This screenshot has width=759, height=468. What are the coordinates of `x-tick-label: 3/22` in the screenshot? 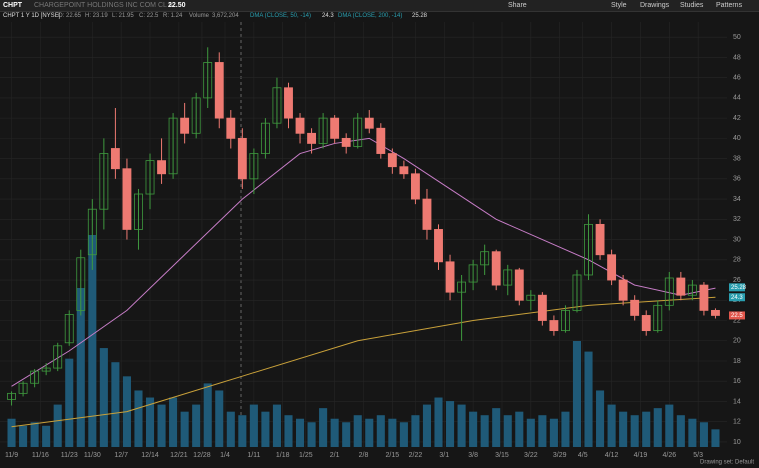 It's located at (531, 455).